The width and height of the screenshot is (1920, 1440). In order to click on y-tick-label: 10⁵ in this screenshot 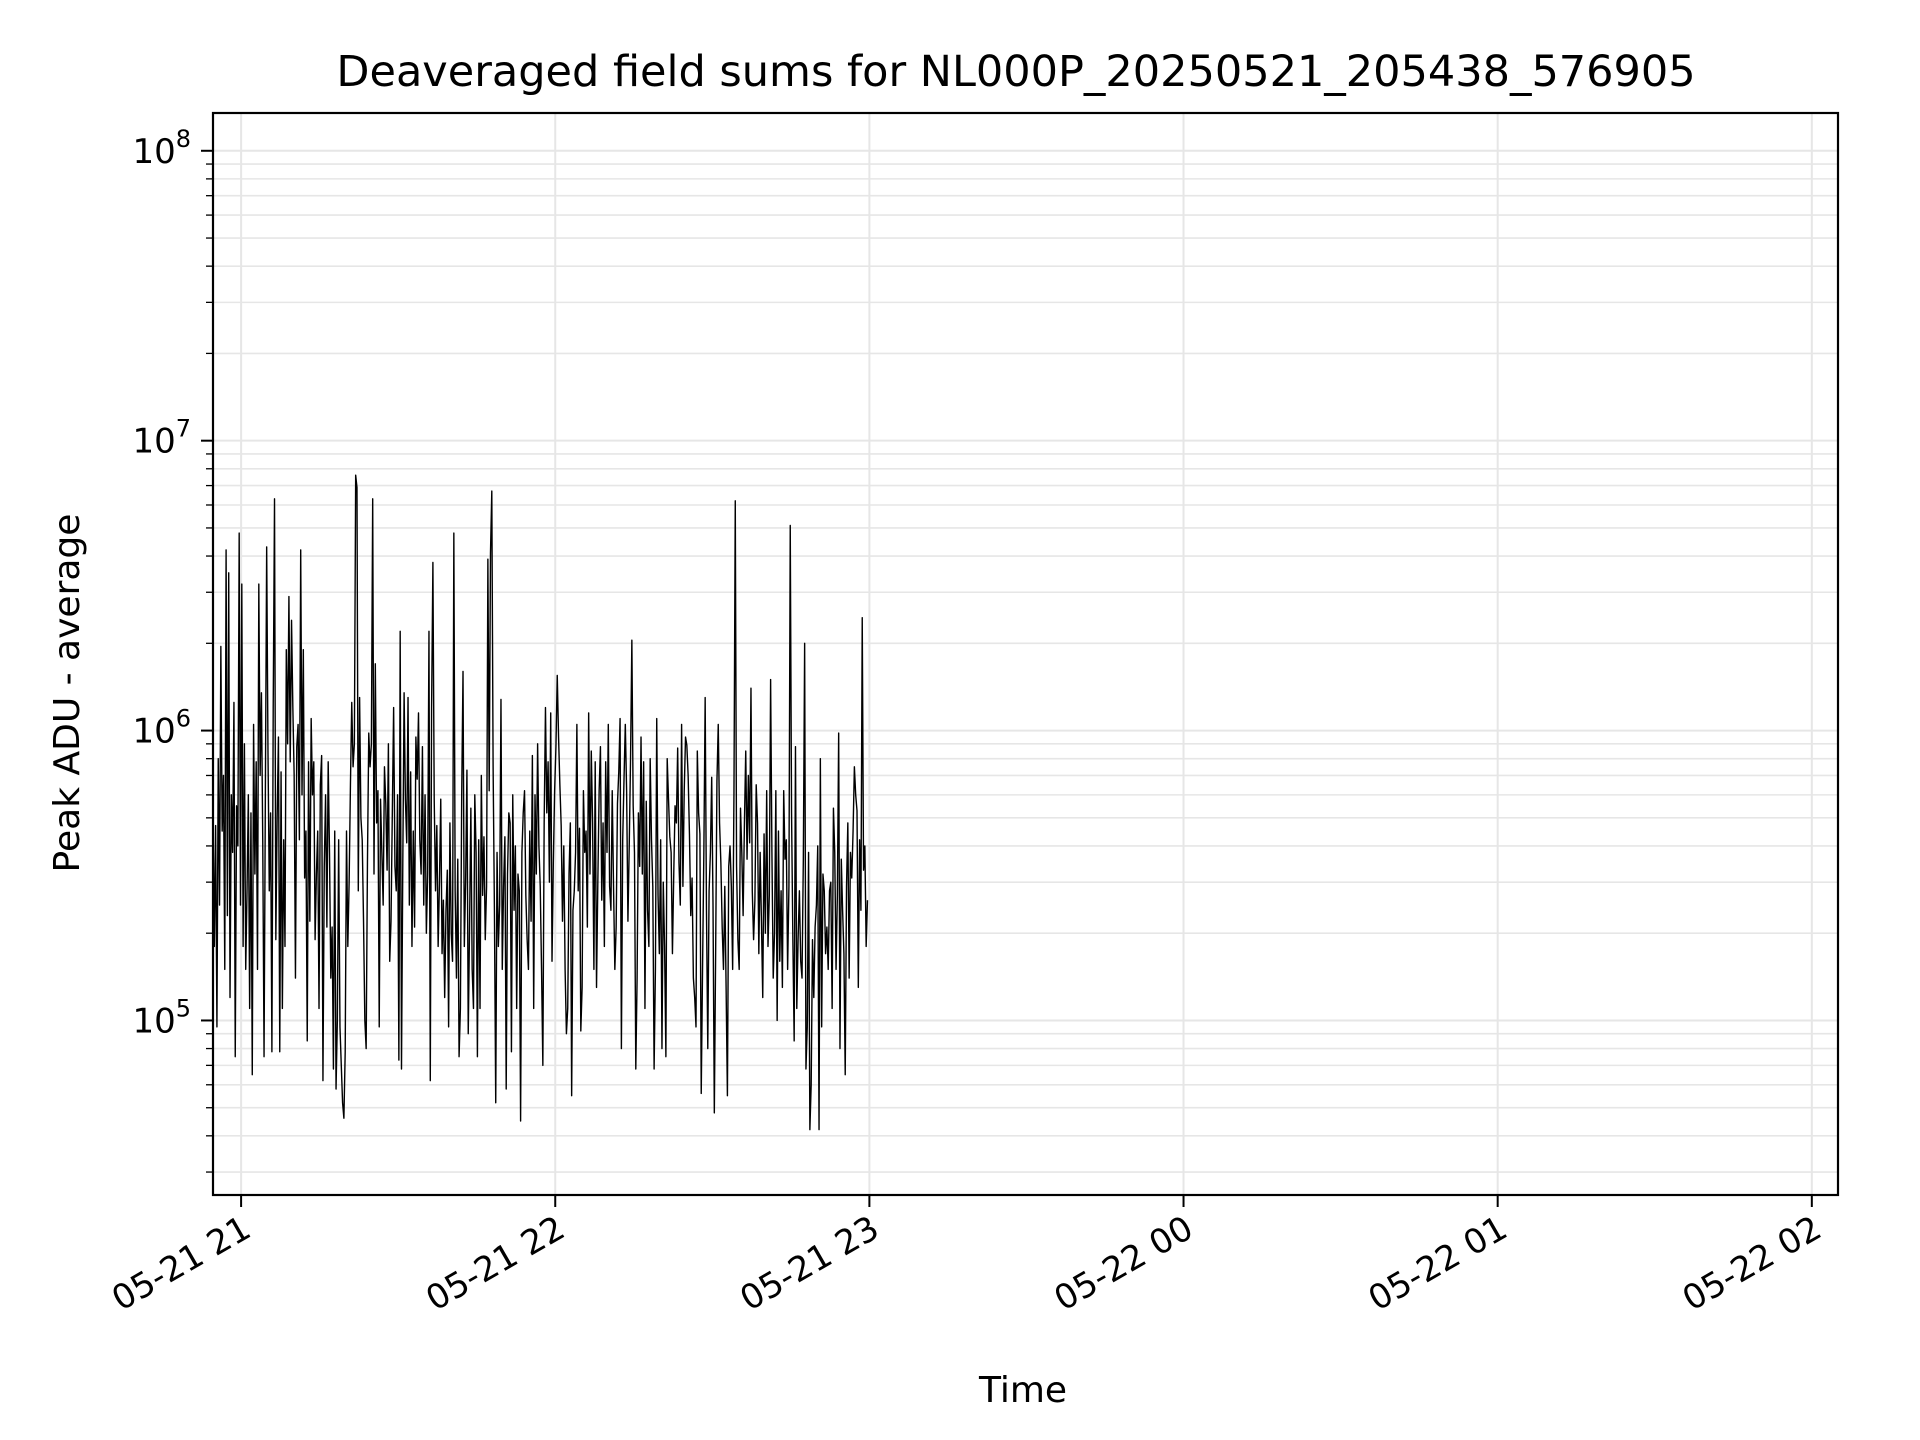, I will do `click(161, 1017)`.